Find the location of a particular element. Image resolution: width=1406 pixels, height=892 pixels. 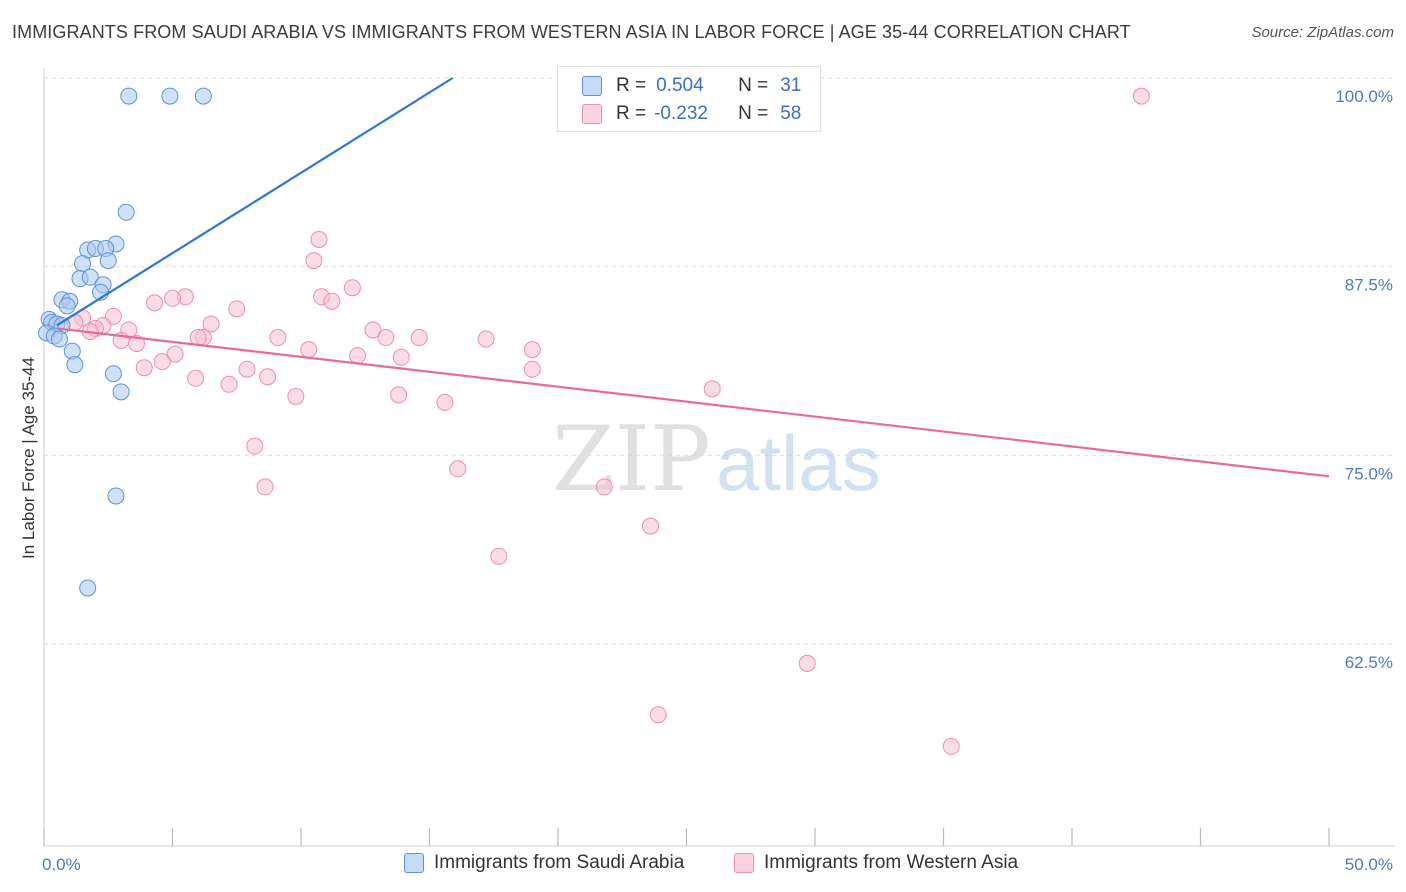

y-tick-label: 87.5% is located at coordinates (1369, 285).